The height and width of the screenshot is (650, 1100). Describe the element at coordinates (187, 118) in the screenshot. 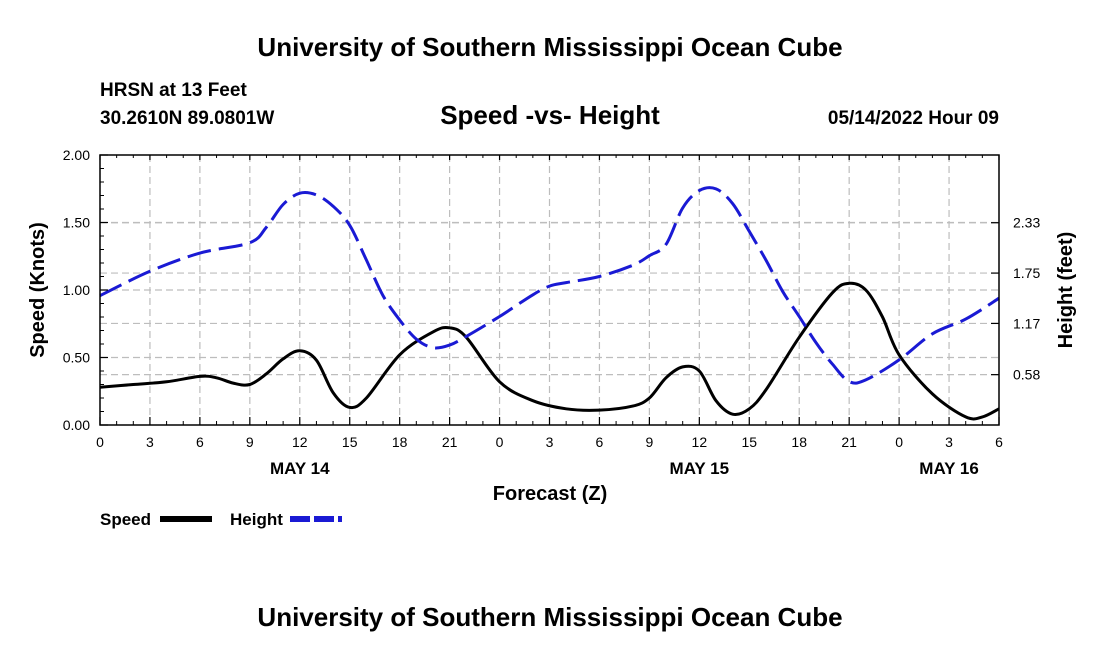

I see `location-label: 30.2610N 89.0801W` at that location.